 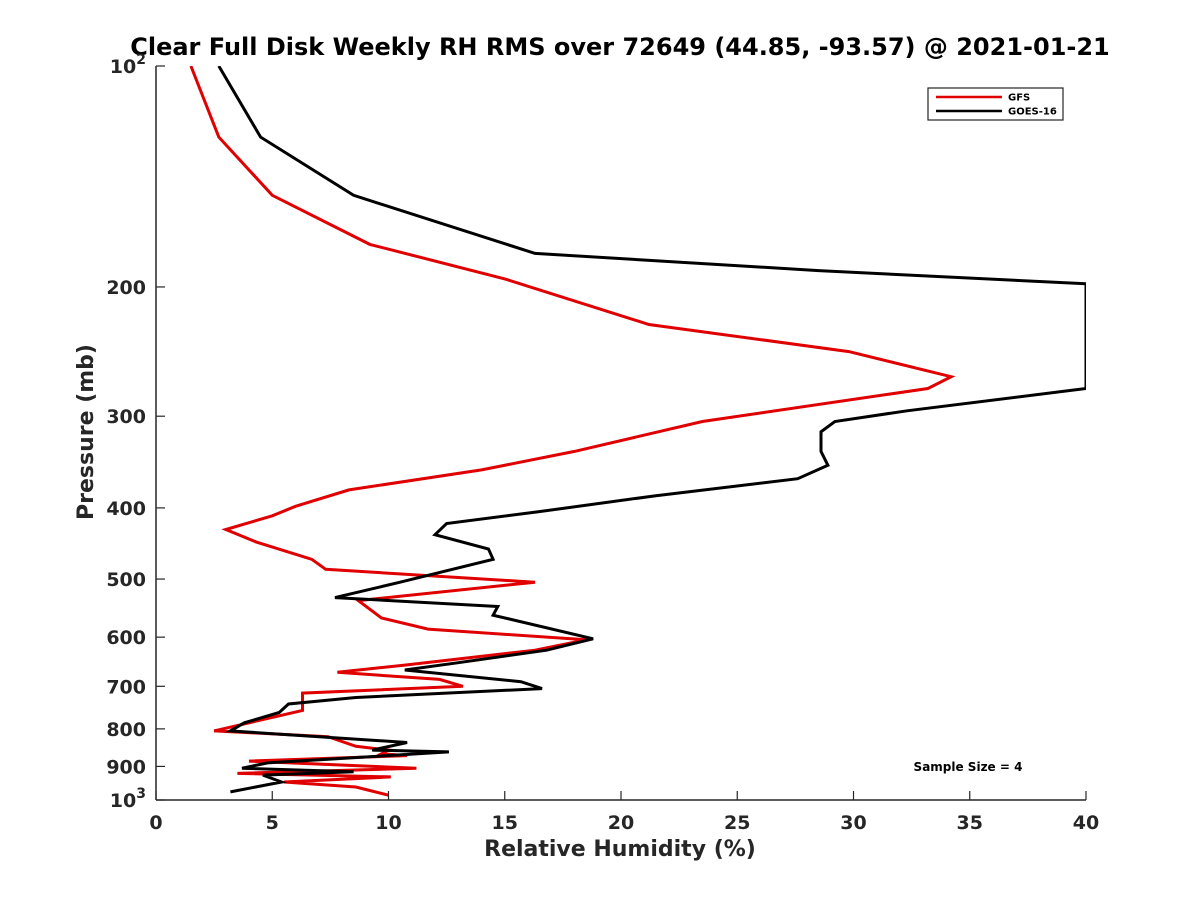 I want to click on y-tick-label: 900, so click(x=126, y=767).